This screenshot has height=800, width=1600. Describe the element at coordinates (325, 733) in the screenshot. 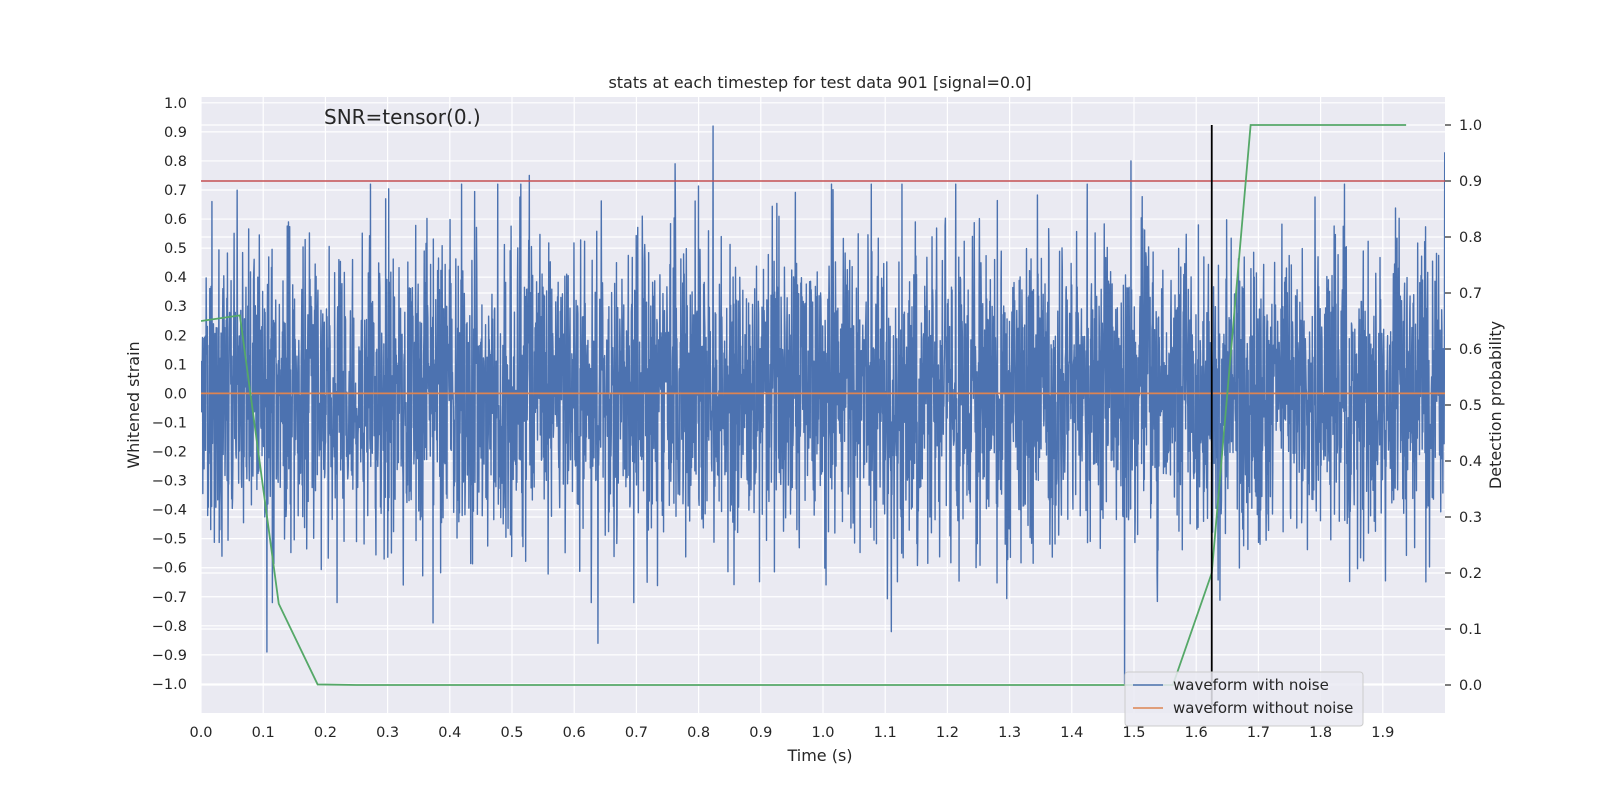

I see `x-tick-label: 0.2` at that location.